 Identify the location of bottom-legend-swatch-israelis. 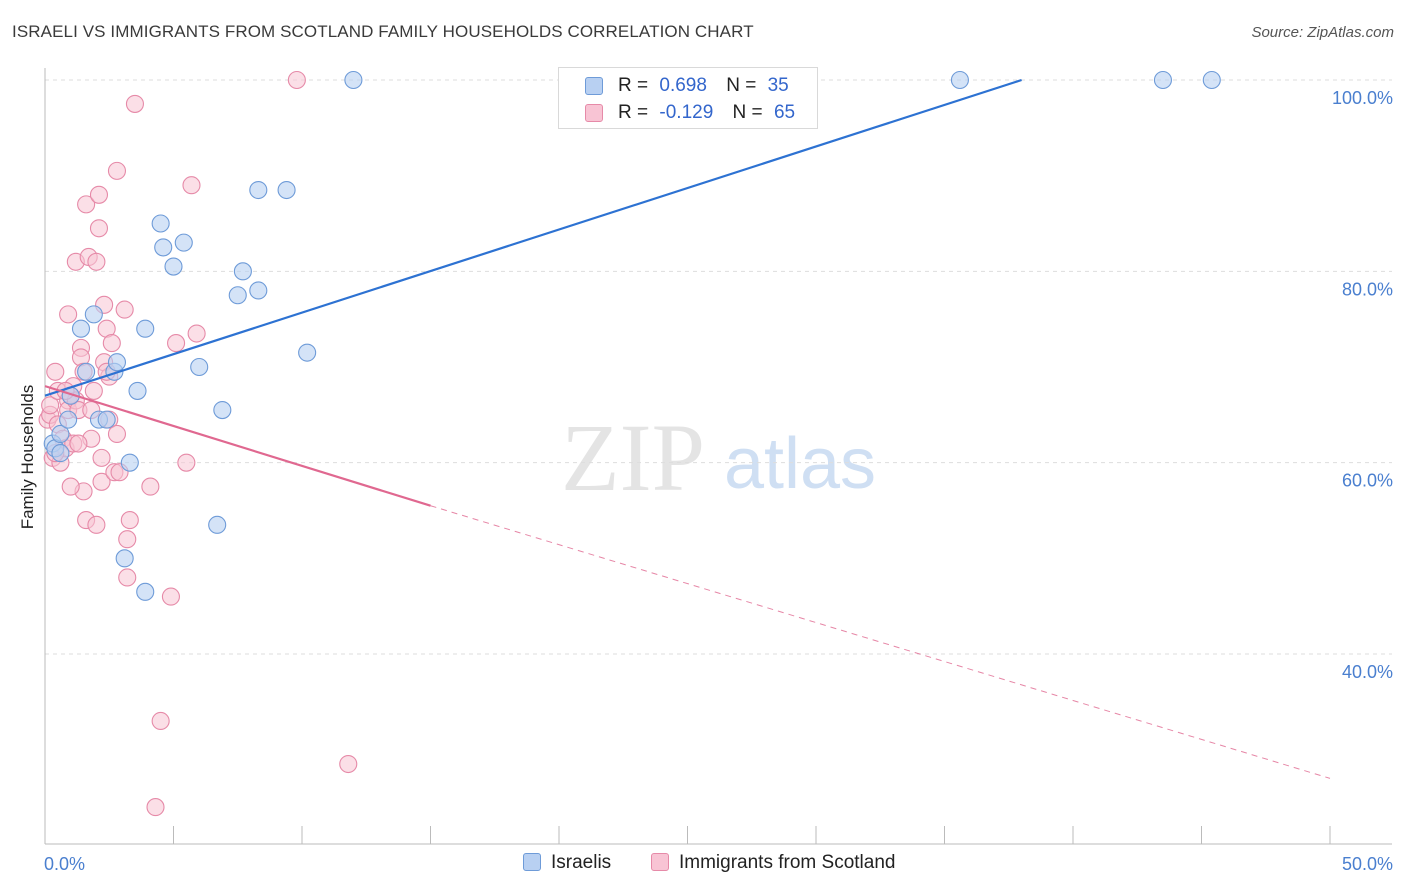
(532, 862).